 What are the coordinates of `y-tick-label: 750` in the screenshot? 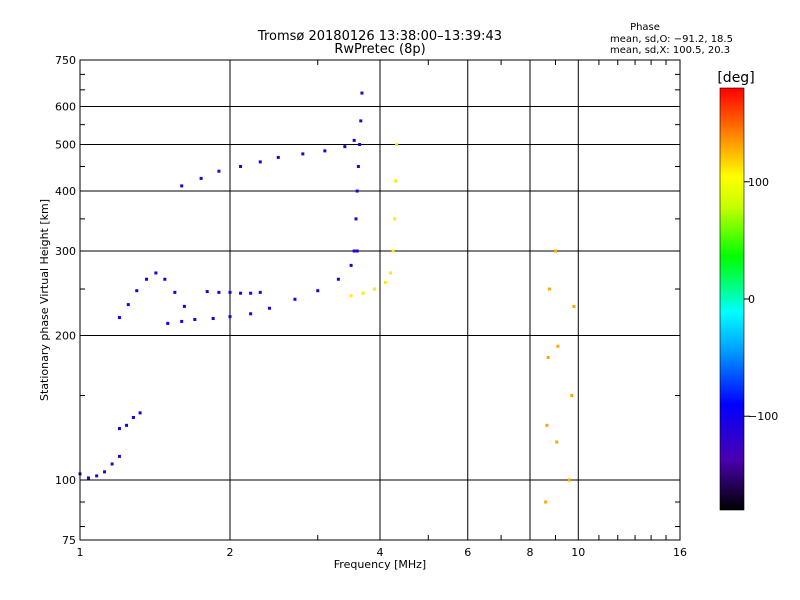 It's located at (65, 60).